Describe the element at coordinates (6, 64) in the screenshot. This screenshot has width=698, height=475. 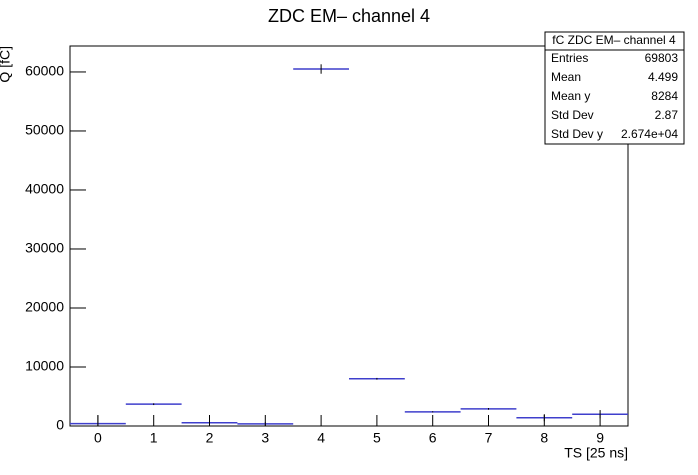
I see `y-axis-label: Q [fC]` at that location.